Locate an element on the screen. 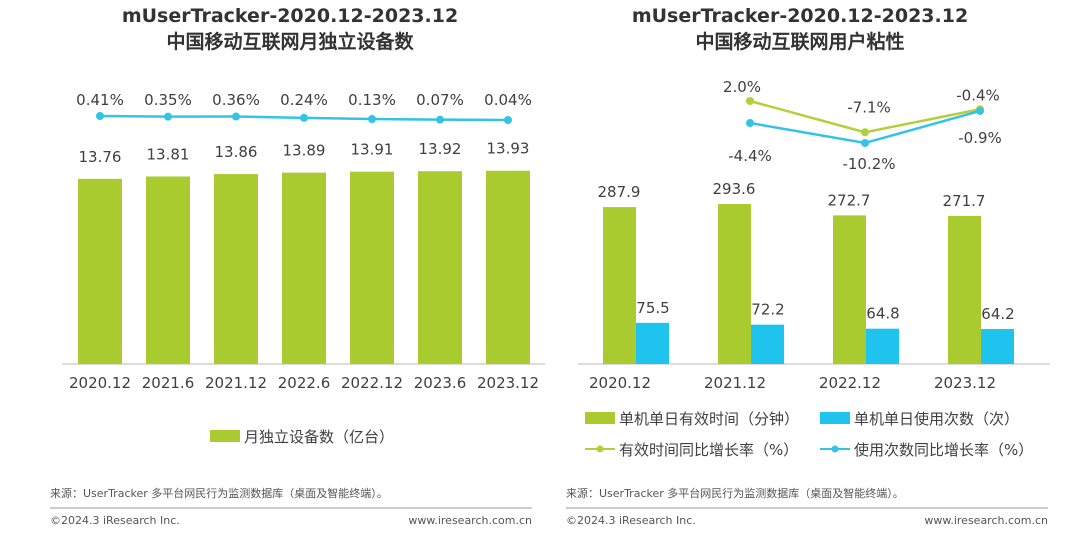  line-label: 0.24% is located at coordinates (304, 100).